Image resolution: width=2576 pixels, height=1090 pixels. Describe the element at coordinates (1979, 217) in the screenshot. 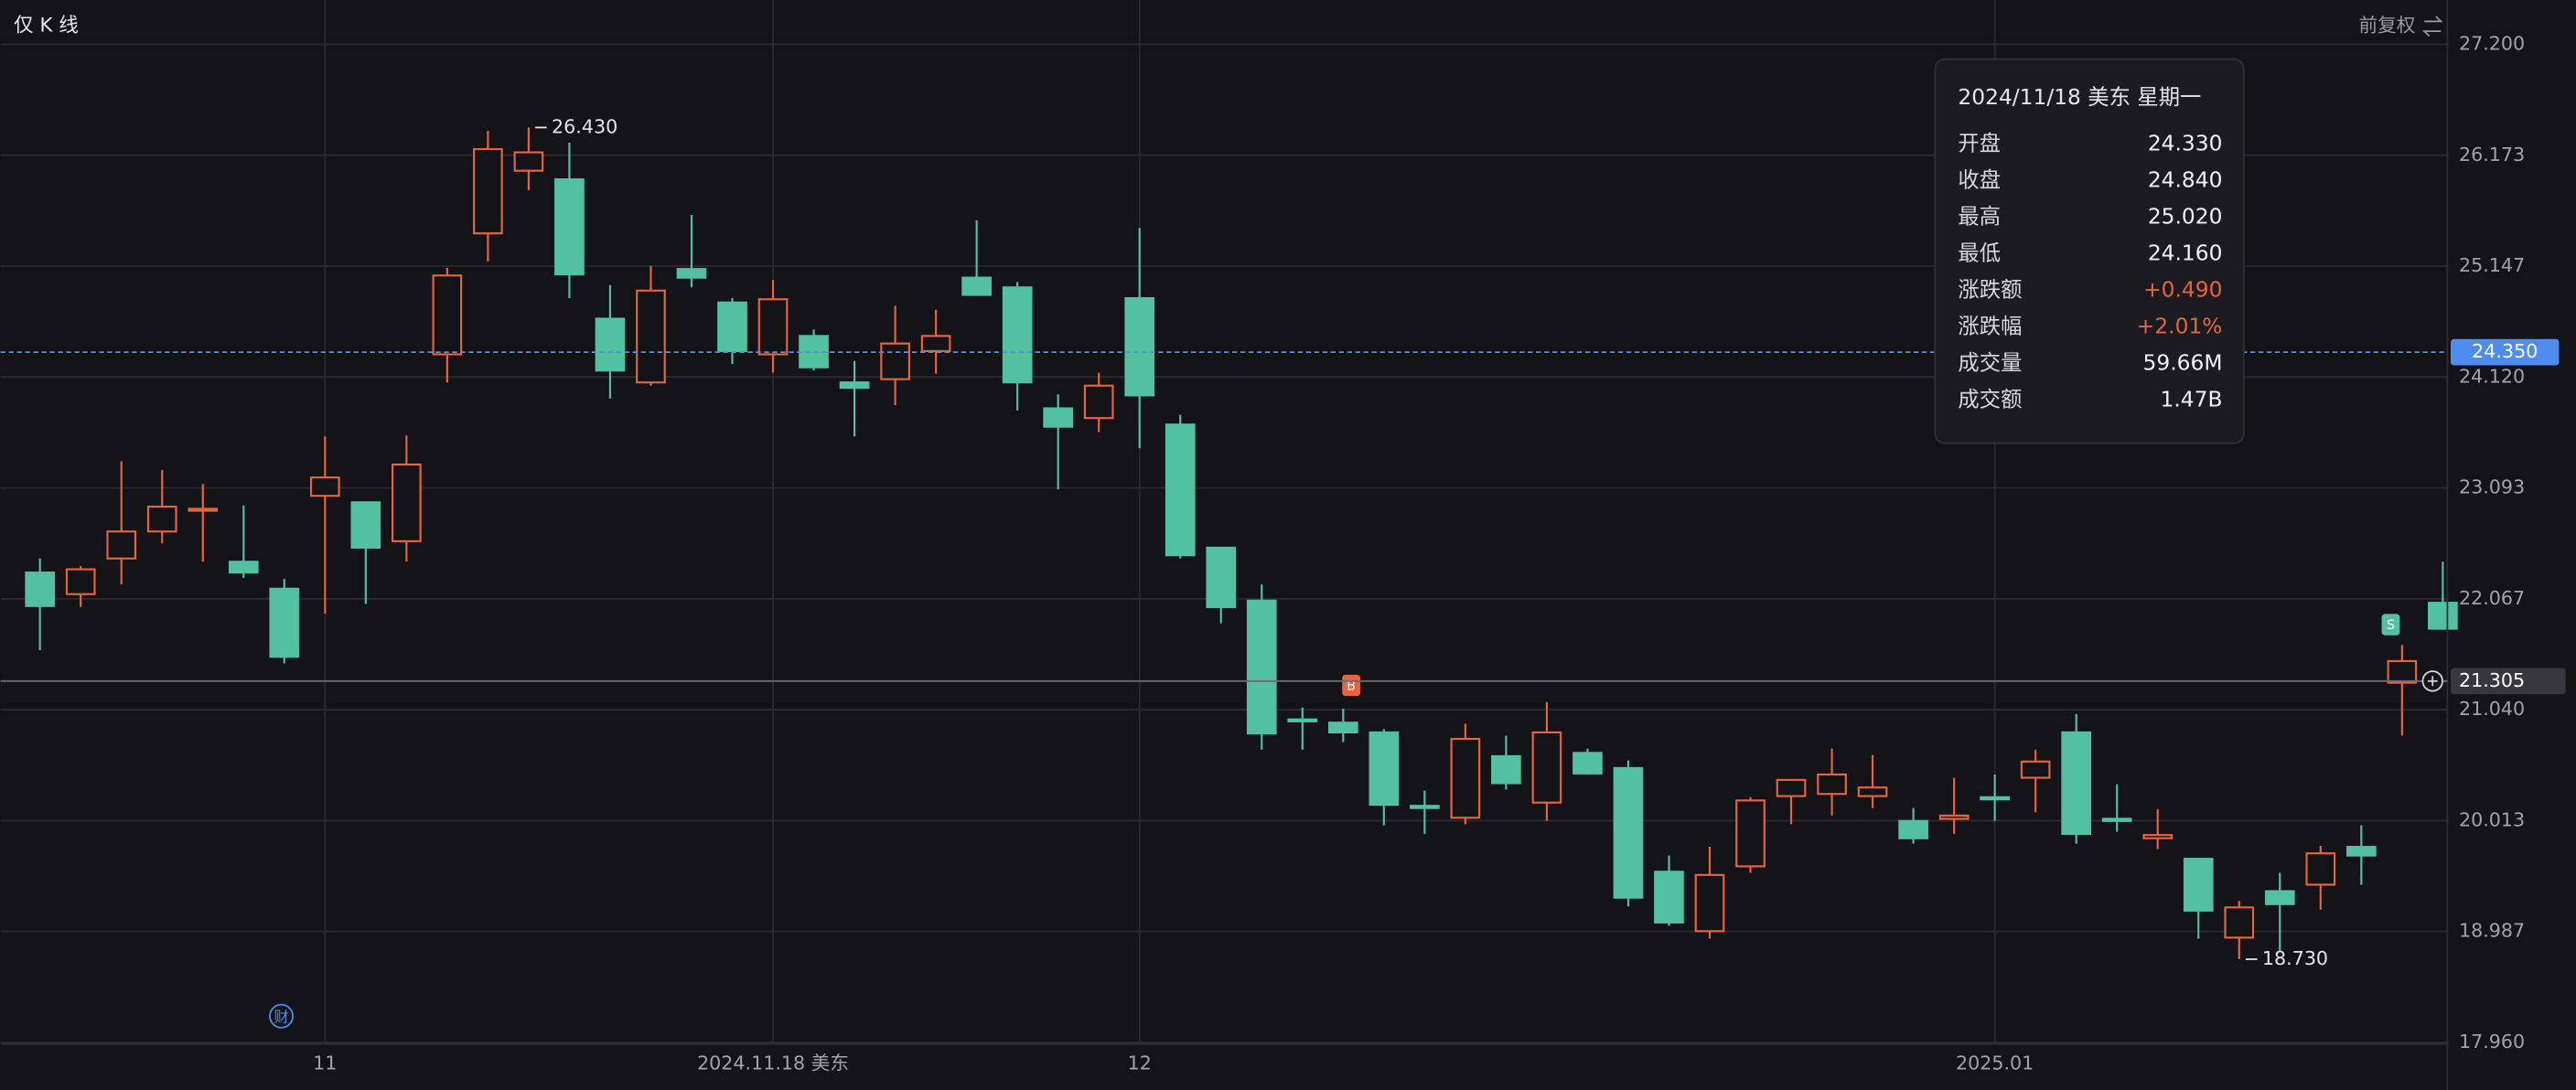

I see `tooltip-row-label: 最高` at that location.